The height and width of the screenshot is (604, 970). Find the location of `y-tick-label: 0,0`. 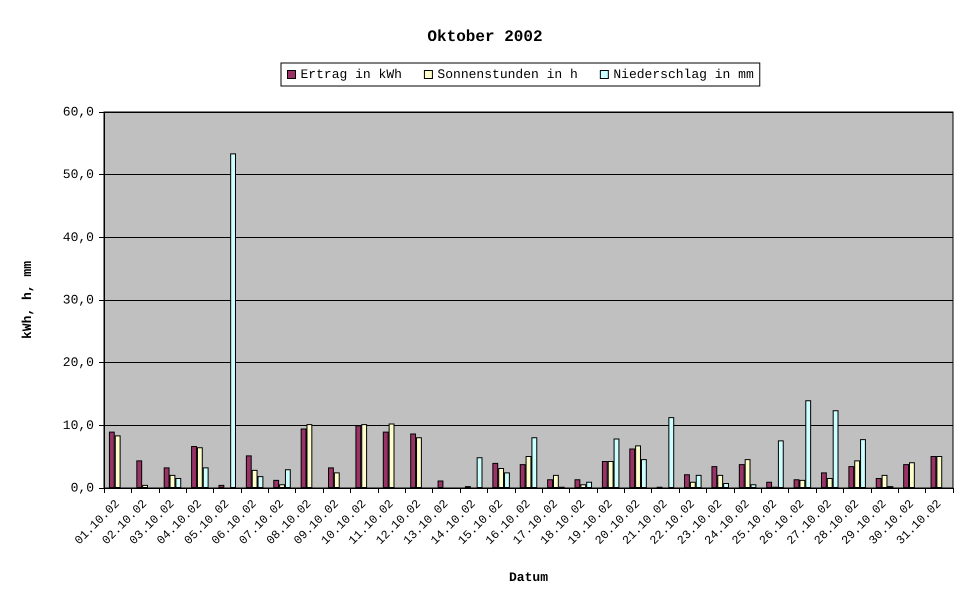

y-tick-label: 0,0 is located at coordinates (82, 488).